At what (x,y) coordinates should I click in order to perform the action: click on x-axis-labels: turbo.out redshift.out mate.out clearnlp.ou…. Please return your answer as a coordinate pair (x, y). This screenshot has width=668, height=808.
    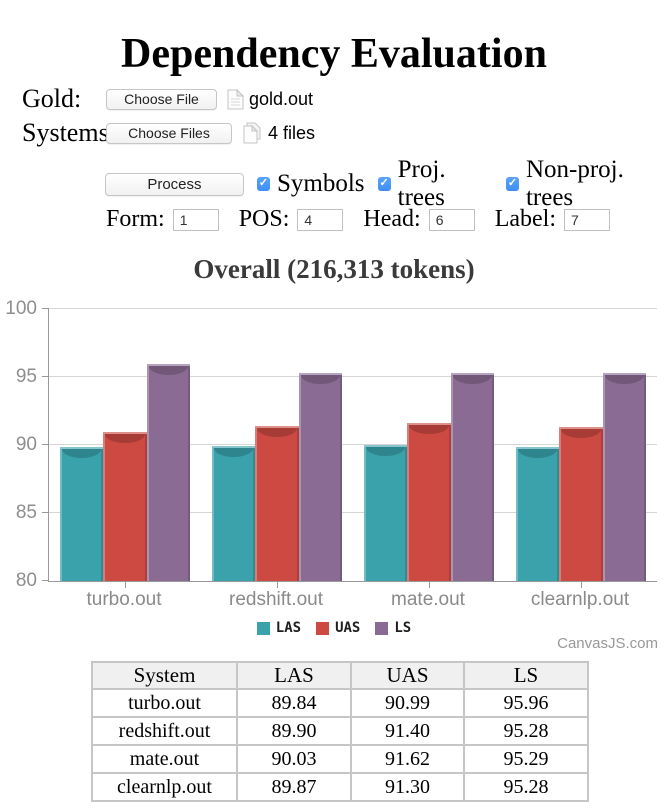
    Looking at the image, I should click on (352, 600).